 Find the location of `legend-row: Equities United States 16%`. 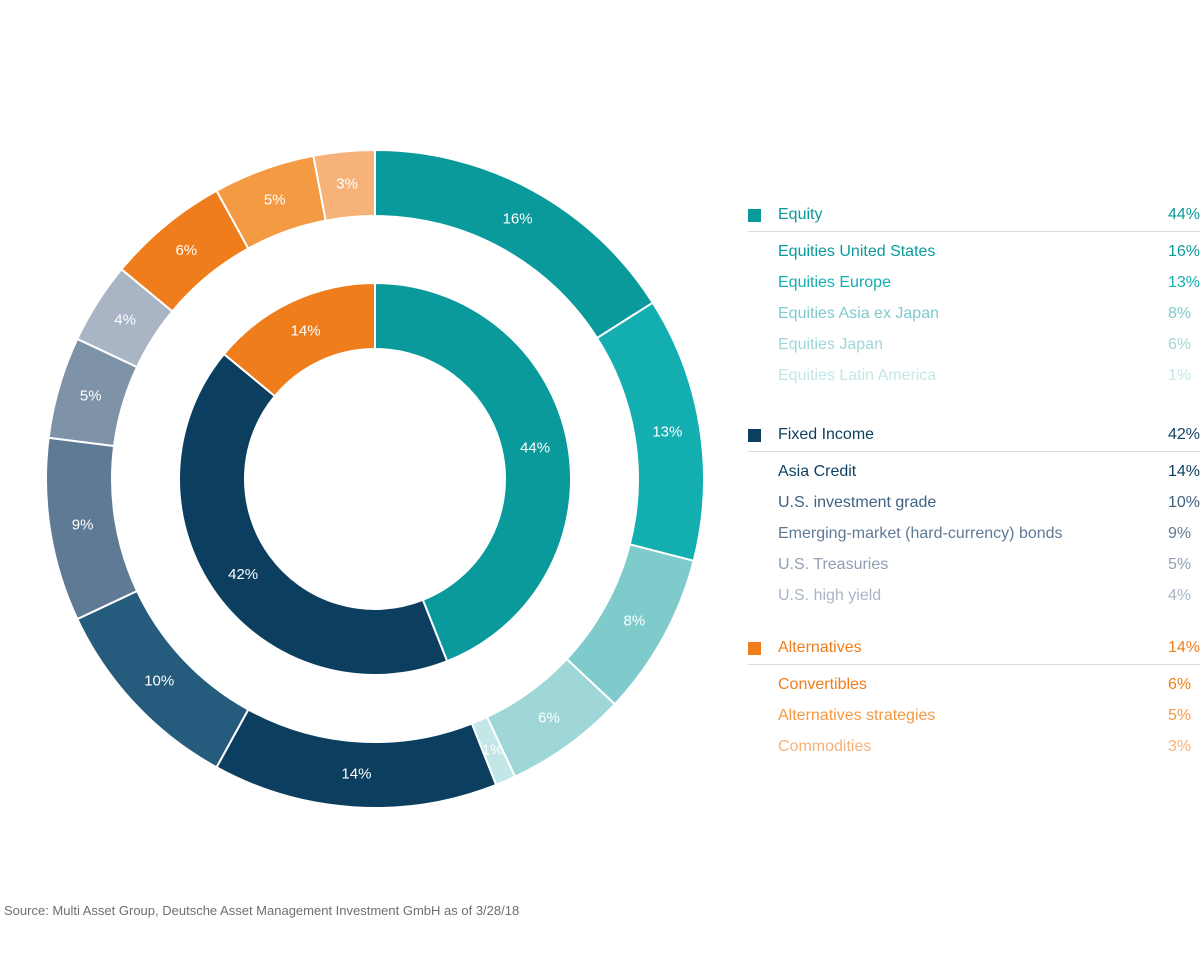

legend-row: Equities United States 16% is located at coordinates (974, 251).